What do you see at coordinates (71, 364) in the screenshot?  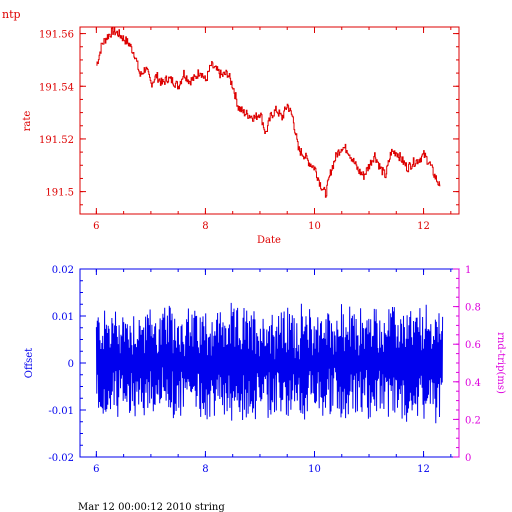 I see `y-tick-label: 0` at bounding box center [71, 364].